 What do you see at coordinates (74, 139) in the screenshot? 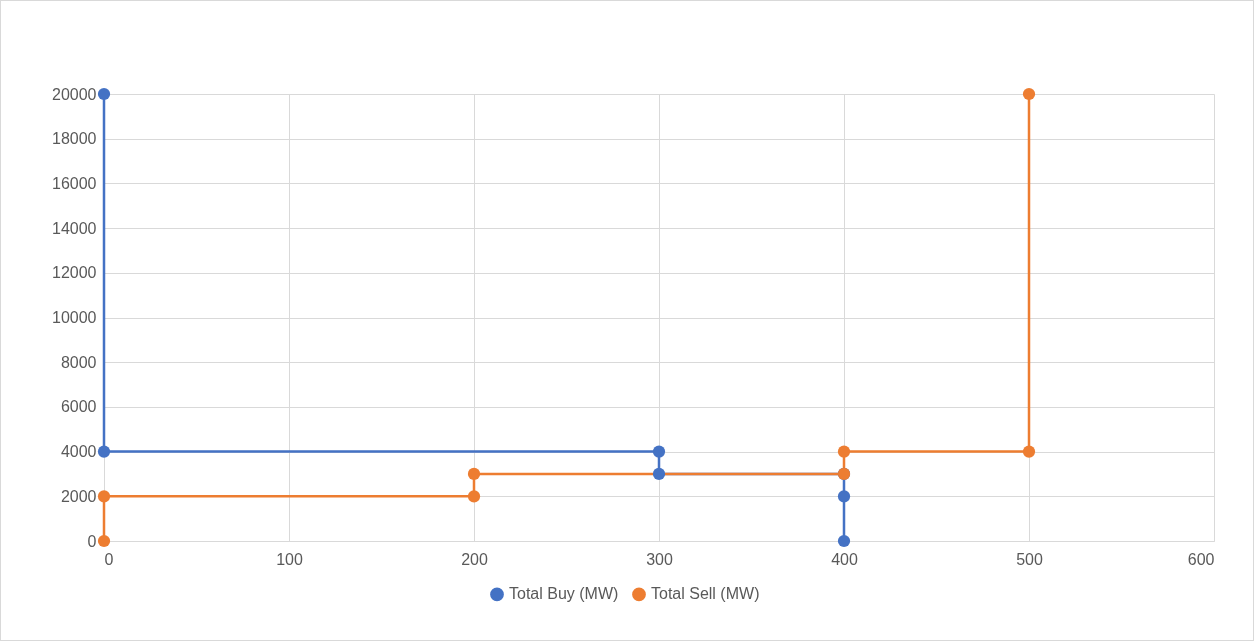
I see `y-tick-label: 18000` at bounding box center [74, 139].